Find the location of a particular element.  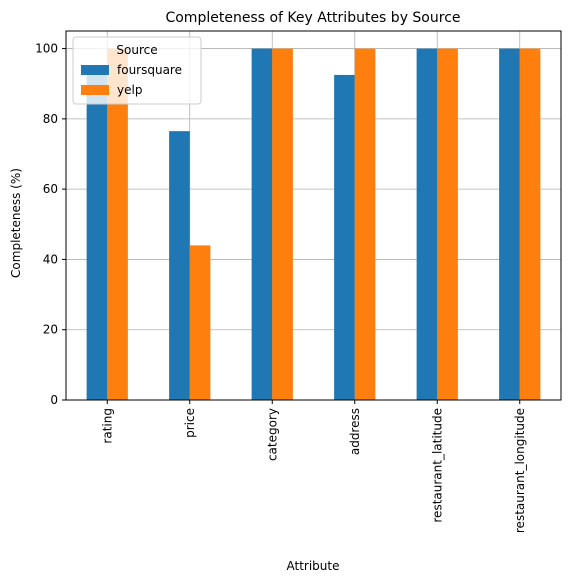

y-tick-label: 20 is located at coordinates (50, 330).